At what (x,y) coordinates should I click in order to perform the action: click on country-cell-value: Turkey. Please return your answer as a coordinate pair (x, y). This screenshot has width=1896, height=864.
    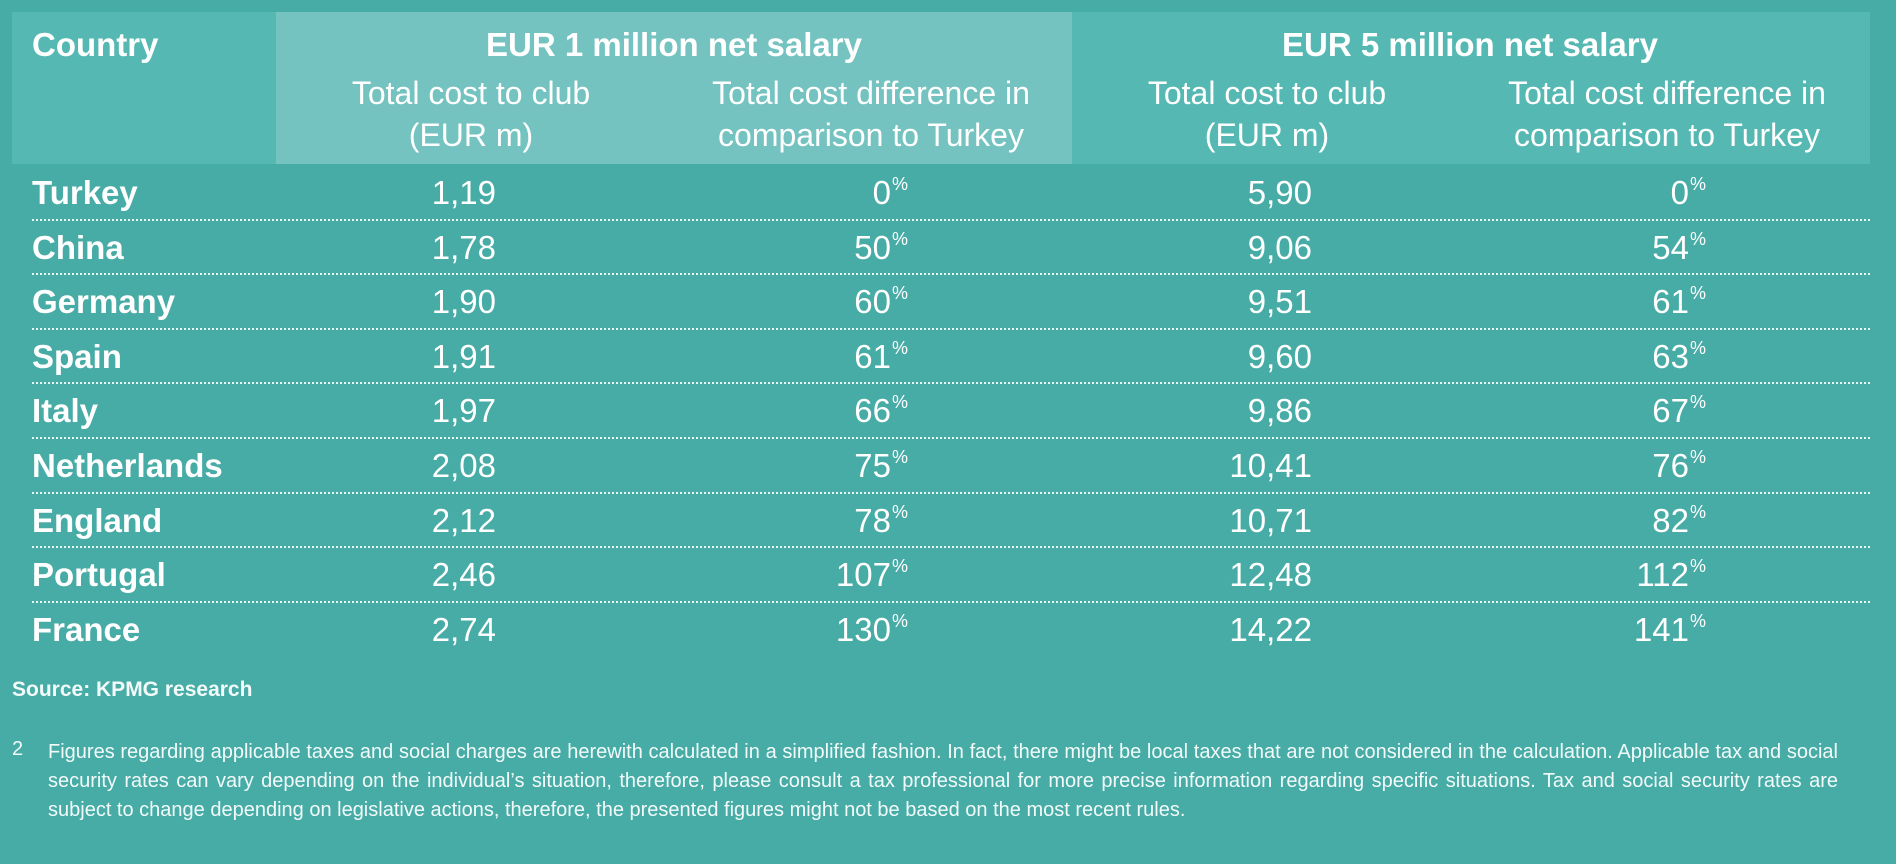
    Looking at the image, I should click on (85, 192).